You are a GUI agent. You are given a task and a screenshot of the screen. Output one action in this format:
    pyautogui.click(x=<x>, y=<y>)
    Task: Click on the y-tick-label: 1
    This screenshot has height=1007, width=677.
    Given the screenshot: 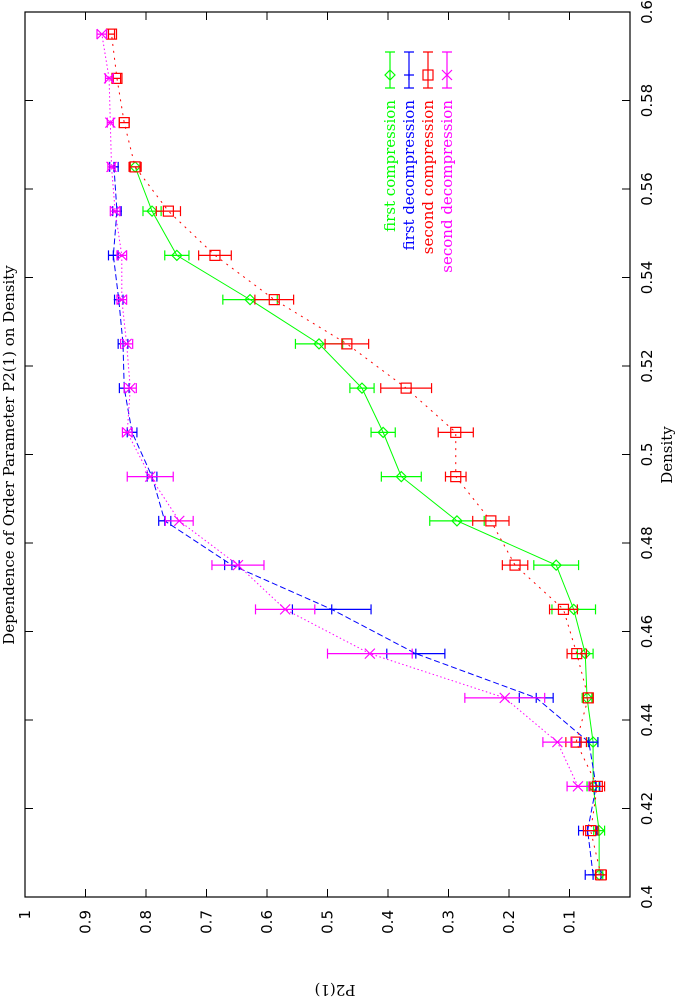 What is the action you would take?
    pyautogui.click(x=25, y=915)
    